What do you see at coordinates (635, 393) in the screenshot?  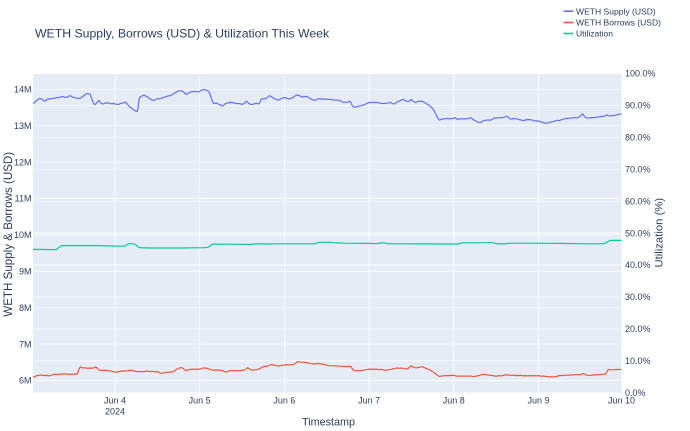 I see `svg-text: 0.0%` at bounding box center [635, 393].